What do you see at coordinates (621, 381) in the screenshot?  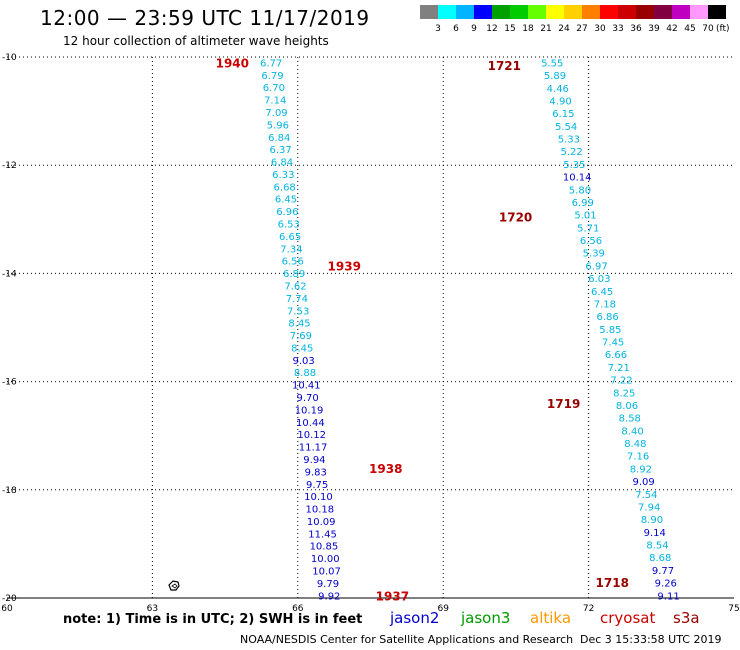 I see `wave-height-label: 7.22` at bounding box center [621, 381].